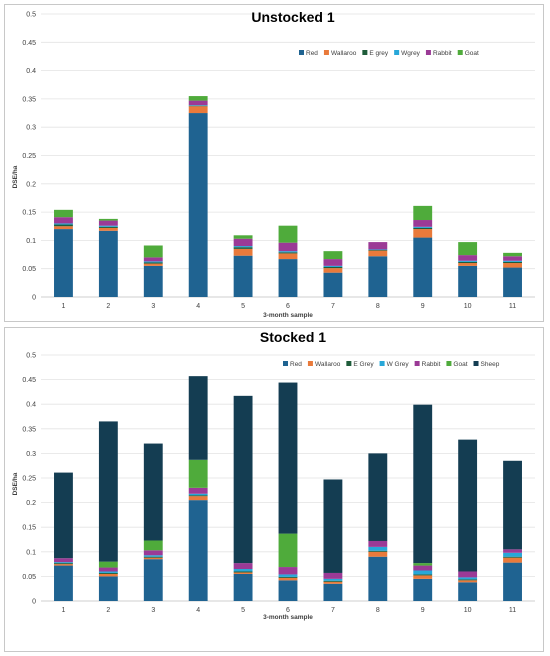  I want to click on x-tick-label: 2, so click(108, 306).